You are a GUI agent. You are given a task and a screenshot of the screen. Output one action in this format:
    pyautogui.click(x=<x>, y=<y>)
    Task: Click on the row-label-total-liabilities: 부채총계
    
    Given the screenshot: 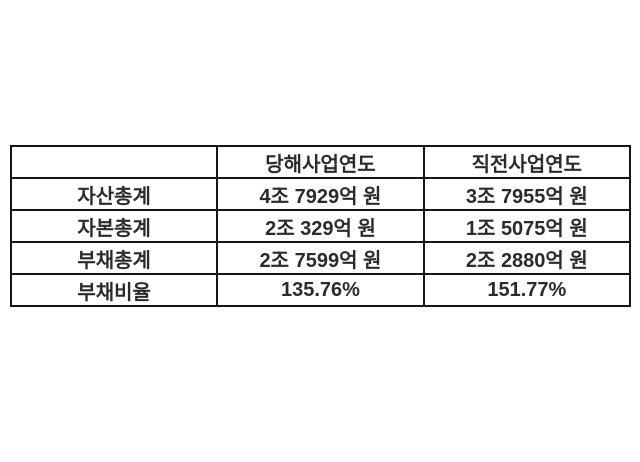 What is the action you would take?
    pyautogui.click(x=114, y=258)
    